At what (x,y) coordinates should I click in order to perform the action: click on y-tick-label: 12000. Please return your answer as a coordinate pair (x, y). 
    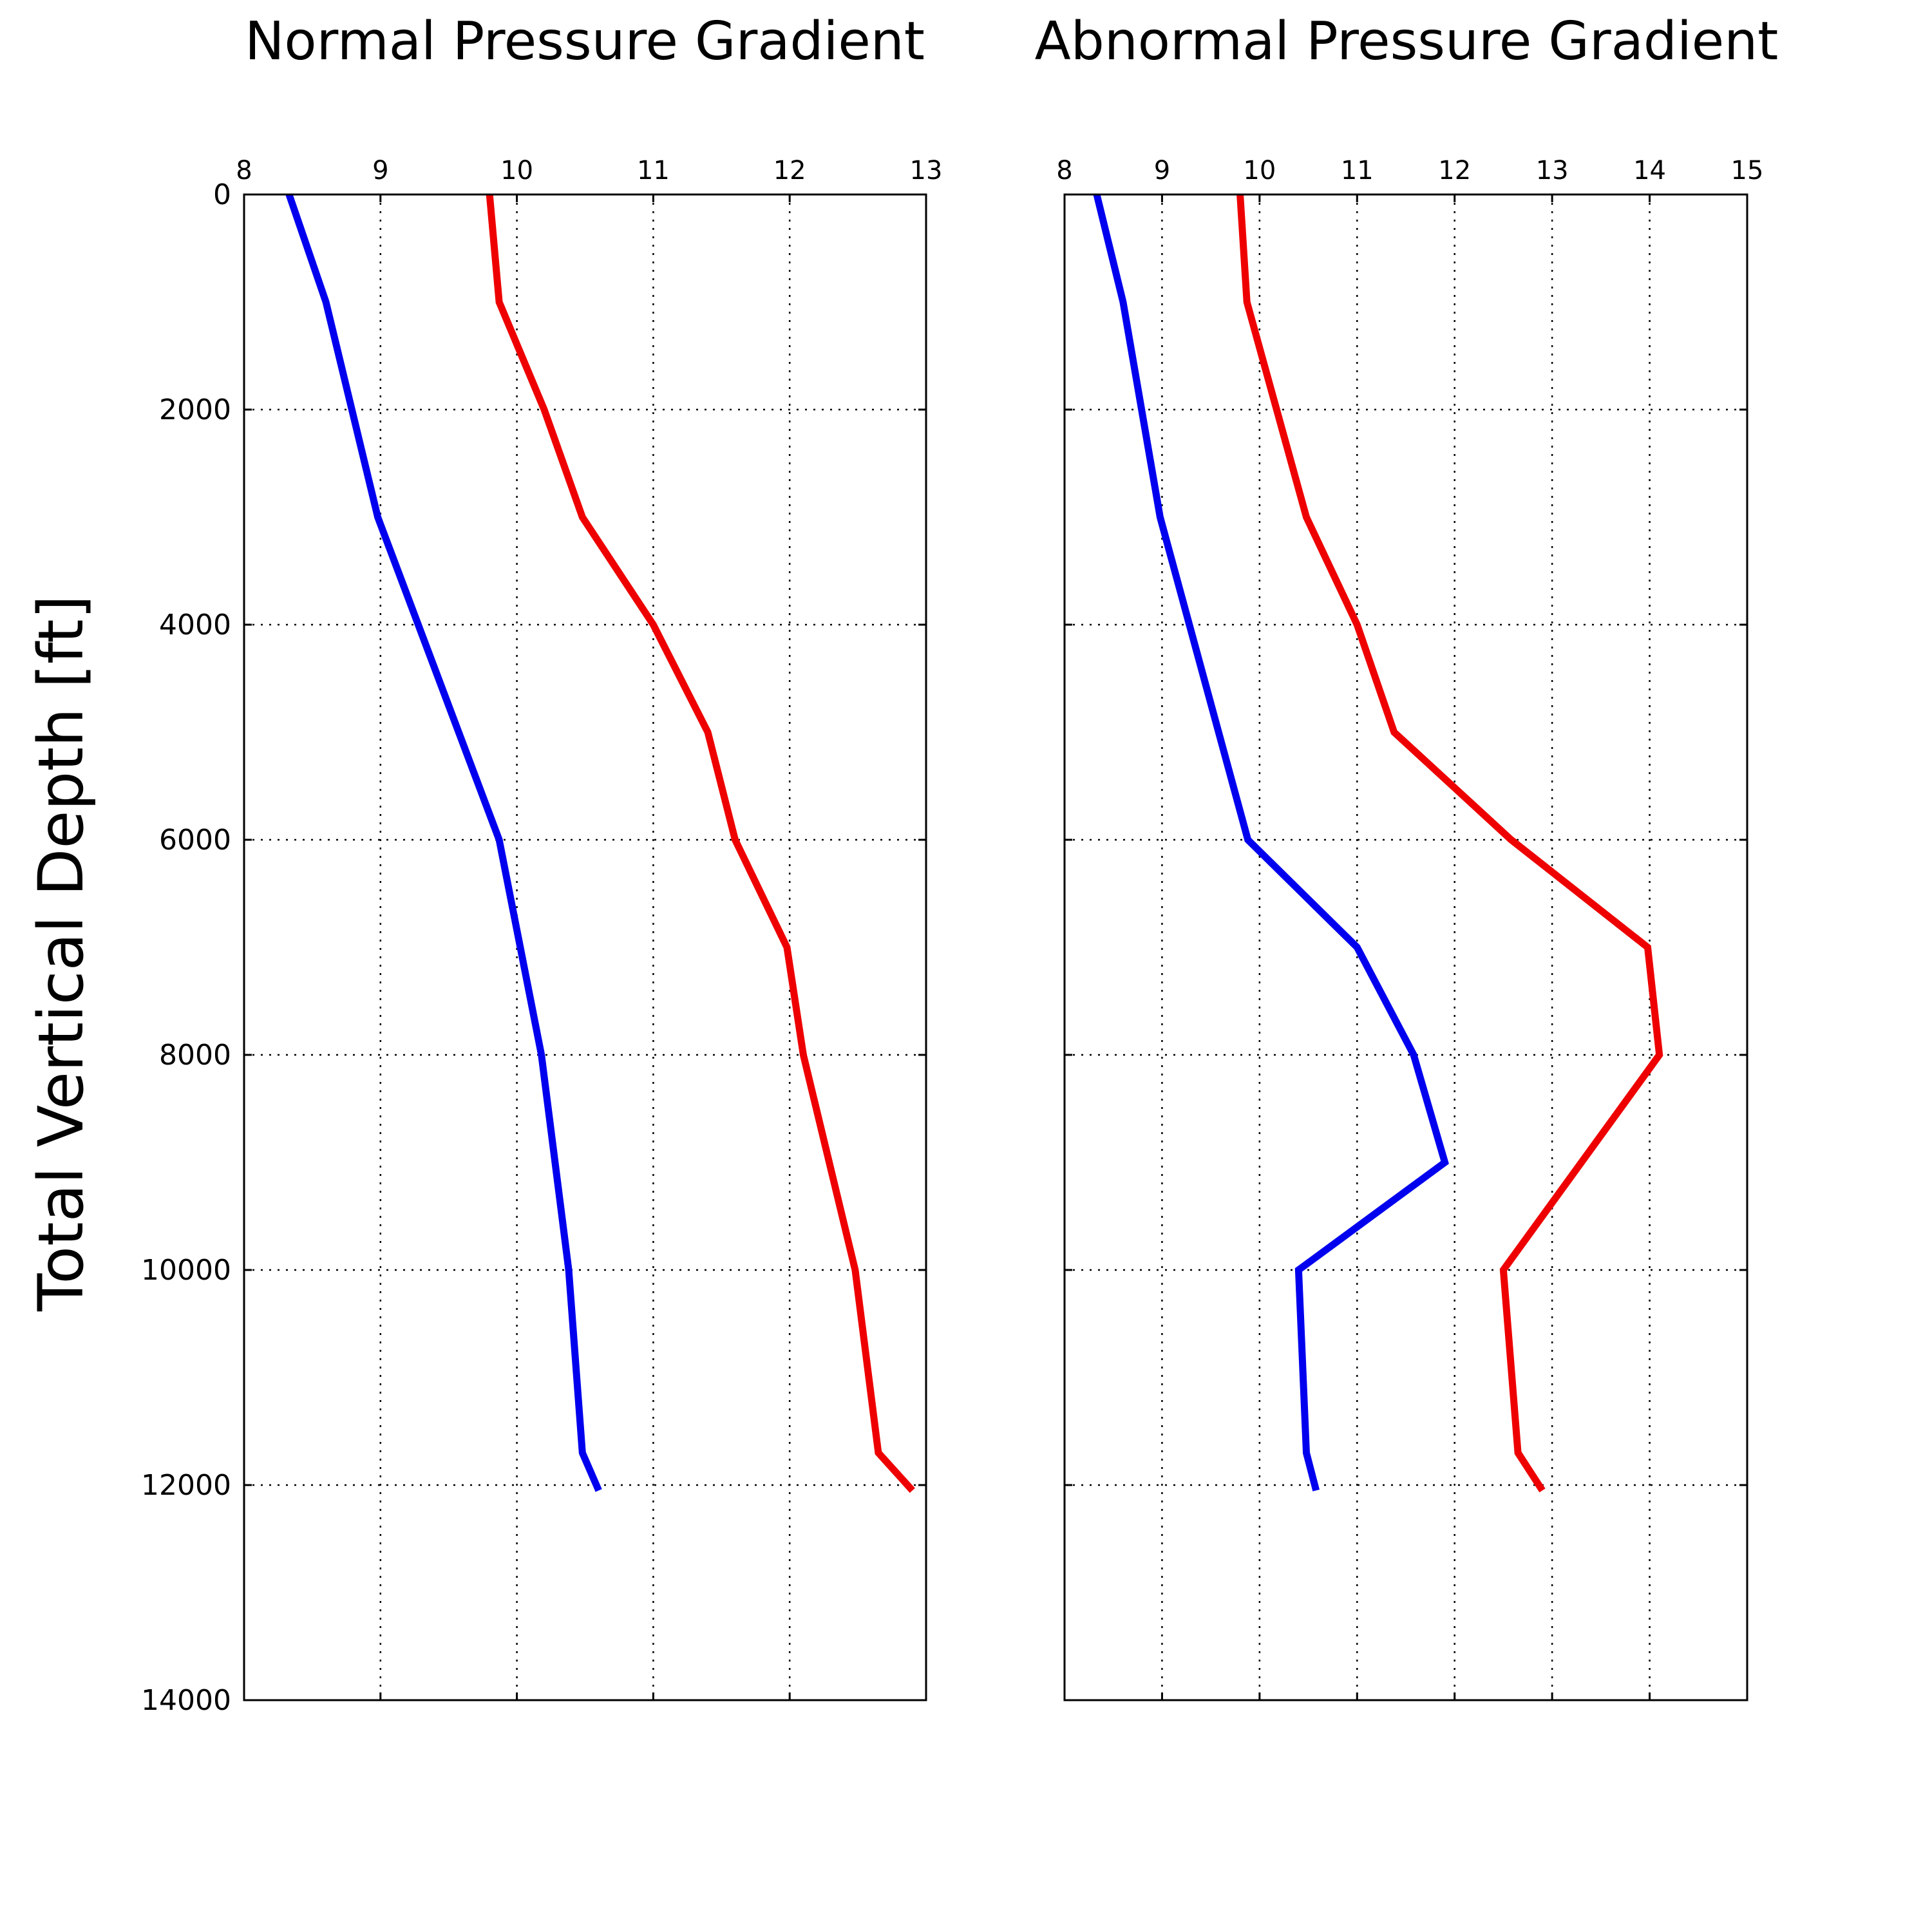
    Looking at the image, I should click on (186, 1485).